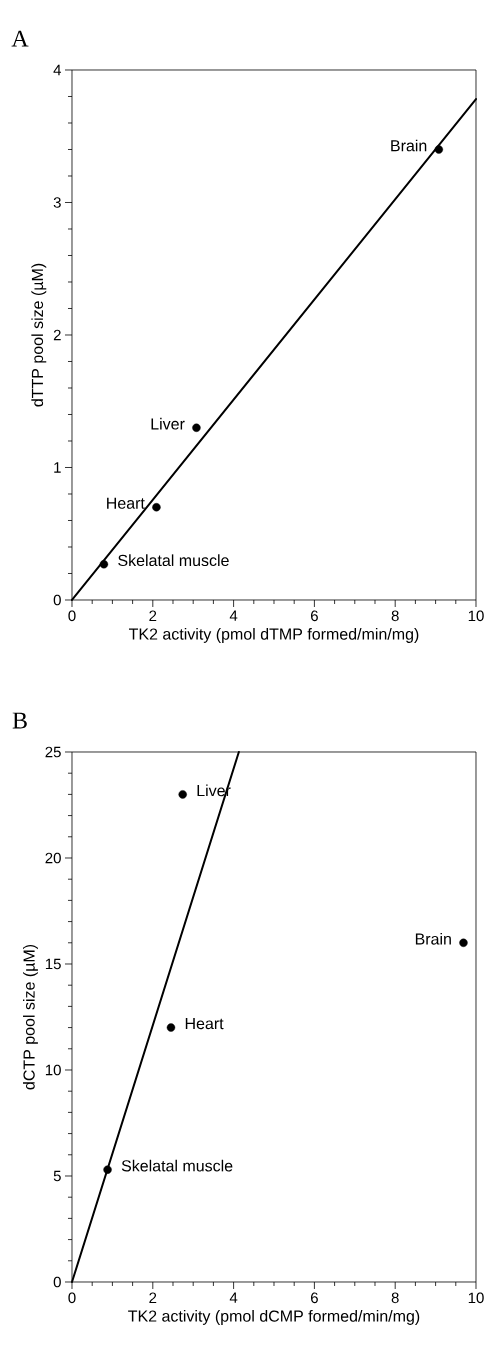 This screenshot has width=494, height=1365. Describe the element at coordinates (53, 1070) in the screenshot. I see `y-tick-label: 10` at that location.